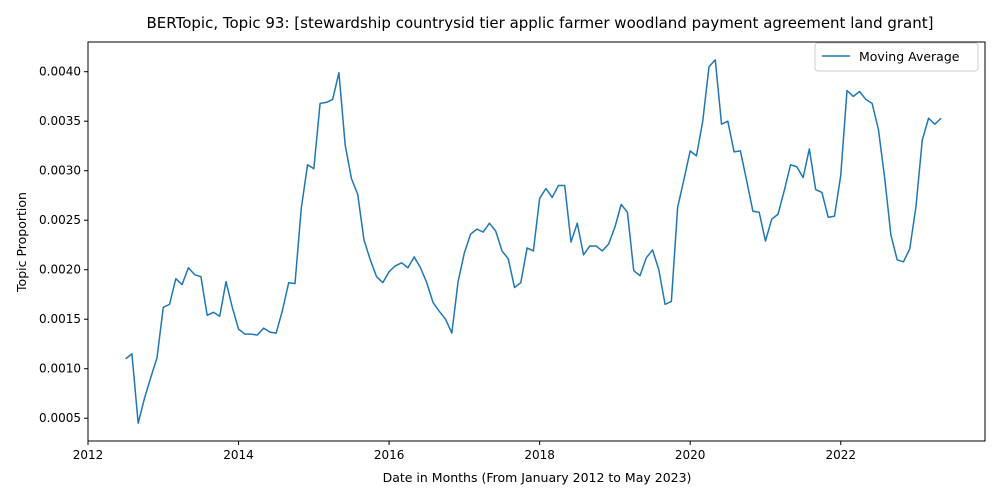 This screenshot has width=1000, height=500. Describe the element at coordinates (909, 56) in the screenshot. I see `legend-label-moving-average: Moving Average` at that location.